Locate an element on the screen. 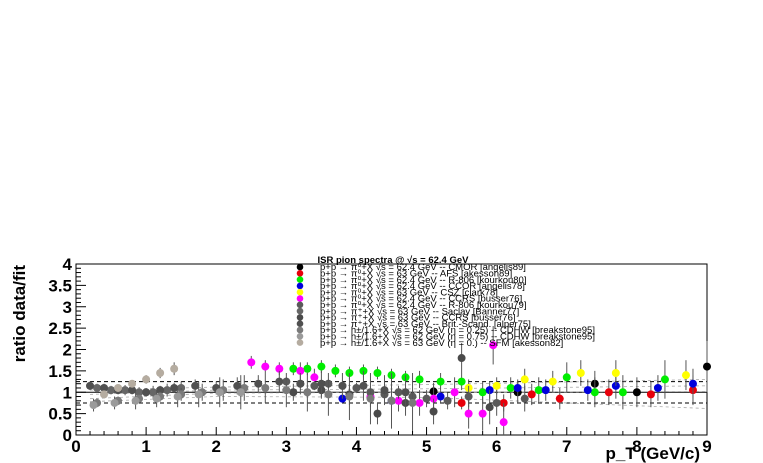 This screenshot has width=763, height=463. chart-title: ISR pion spectra @ √s = 62.4 GeV is located at coordinates (394, 260).